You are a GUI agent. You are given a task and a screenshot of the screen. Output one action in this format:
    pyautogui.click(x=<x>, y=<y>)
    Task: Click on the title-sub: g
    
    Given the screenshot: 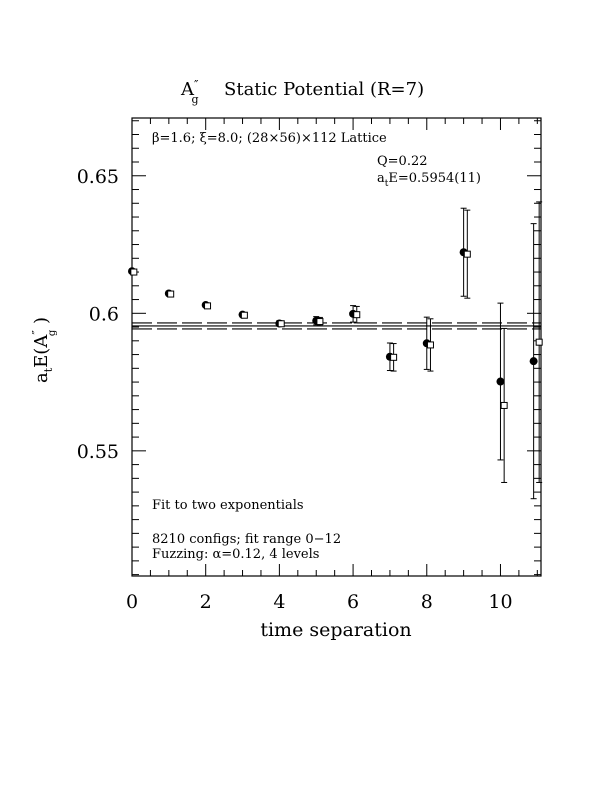 What is the action you would take?
    pyautogui.click(x=194, y=99)
    